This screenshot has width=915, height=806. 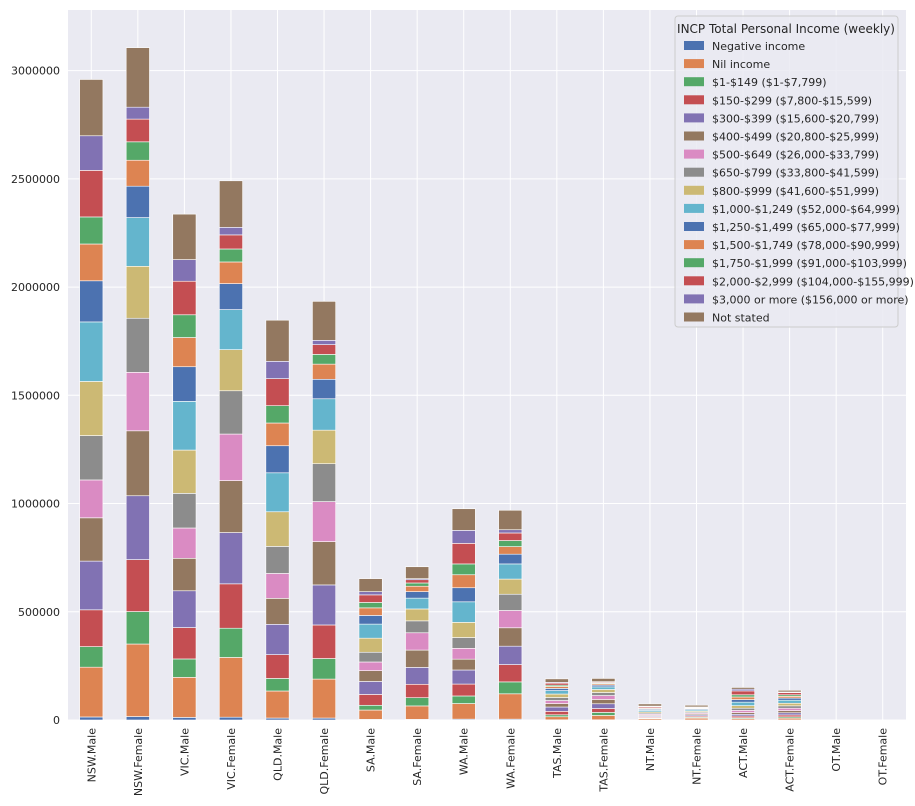 I want to click on legend-item: Nil income, so click(x=727, y=64).